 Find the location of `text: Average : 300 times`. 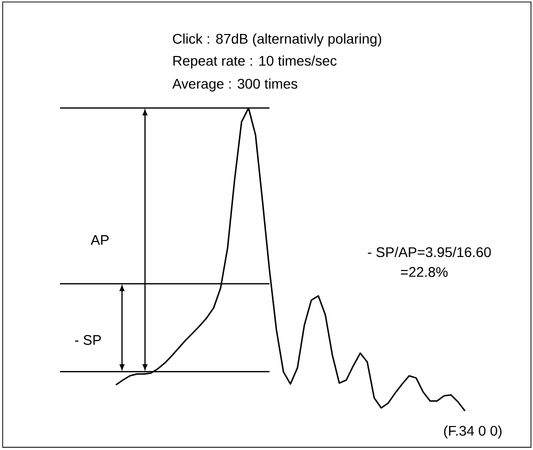

text: Average : 300 times is located at coordinates (235, 85).